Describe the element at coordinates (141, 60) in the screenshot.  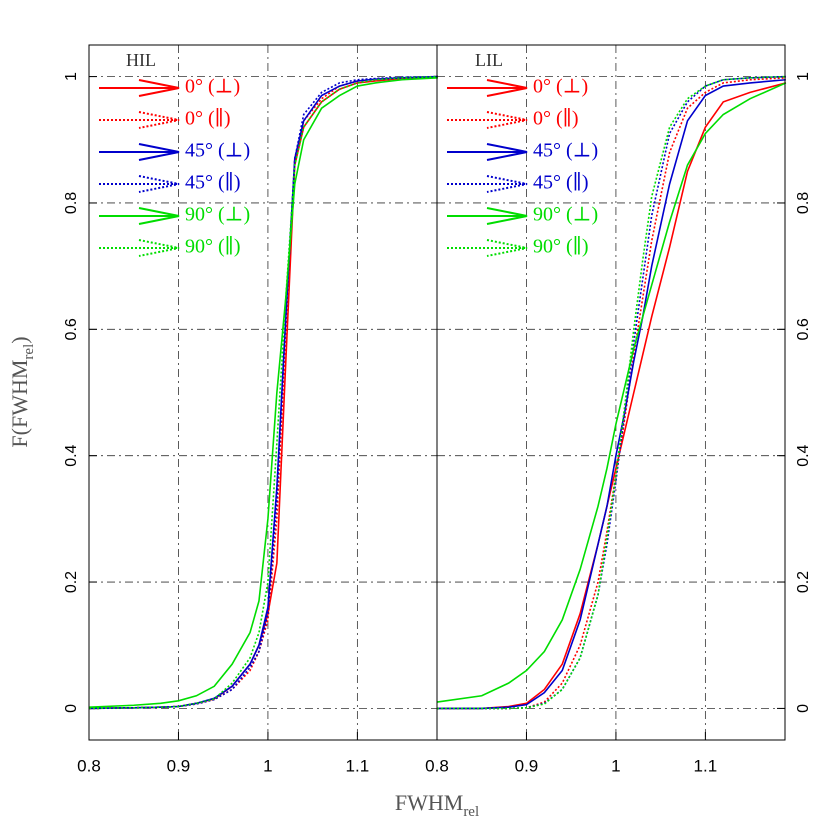
I see `panel-title: HIL` at that location.